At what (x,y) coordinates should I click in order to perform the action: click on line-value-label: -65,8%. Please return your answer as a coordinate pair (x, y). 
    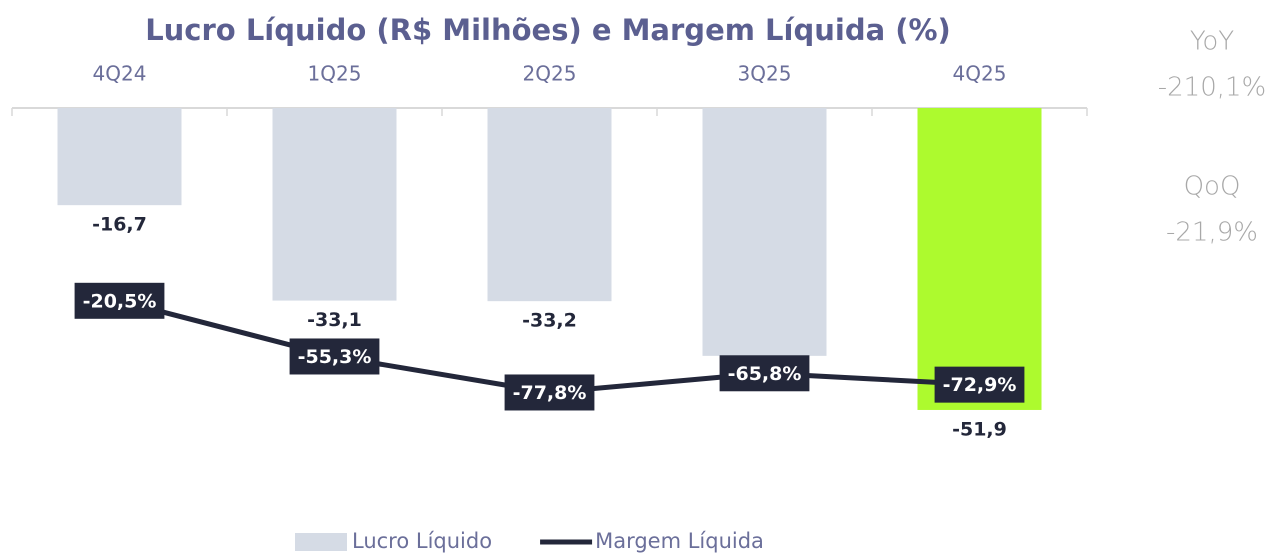
    Looking at the image, I should click on (765, 374).